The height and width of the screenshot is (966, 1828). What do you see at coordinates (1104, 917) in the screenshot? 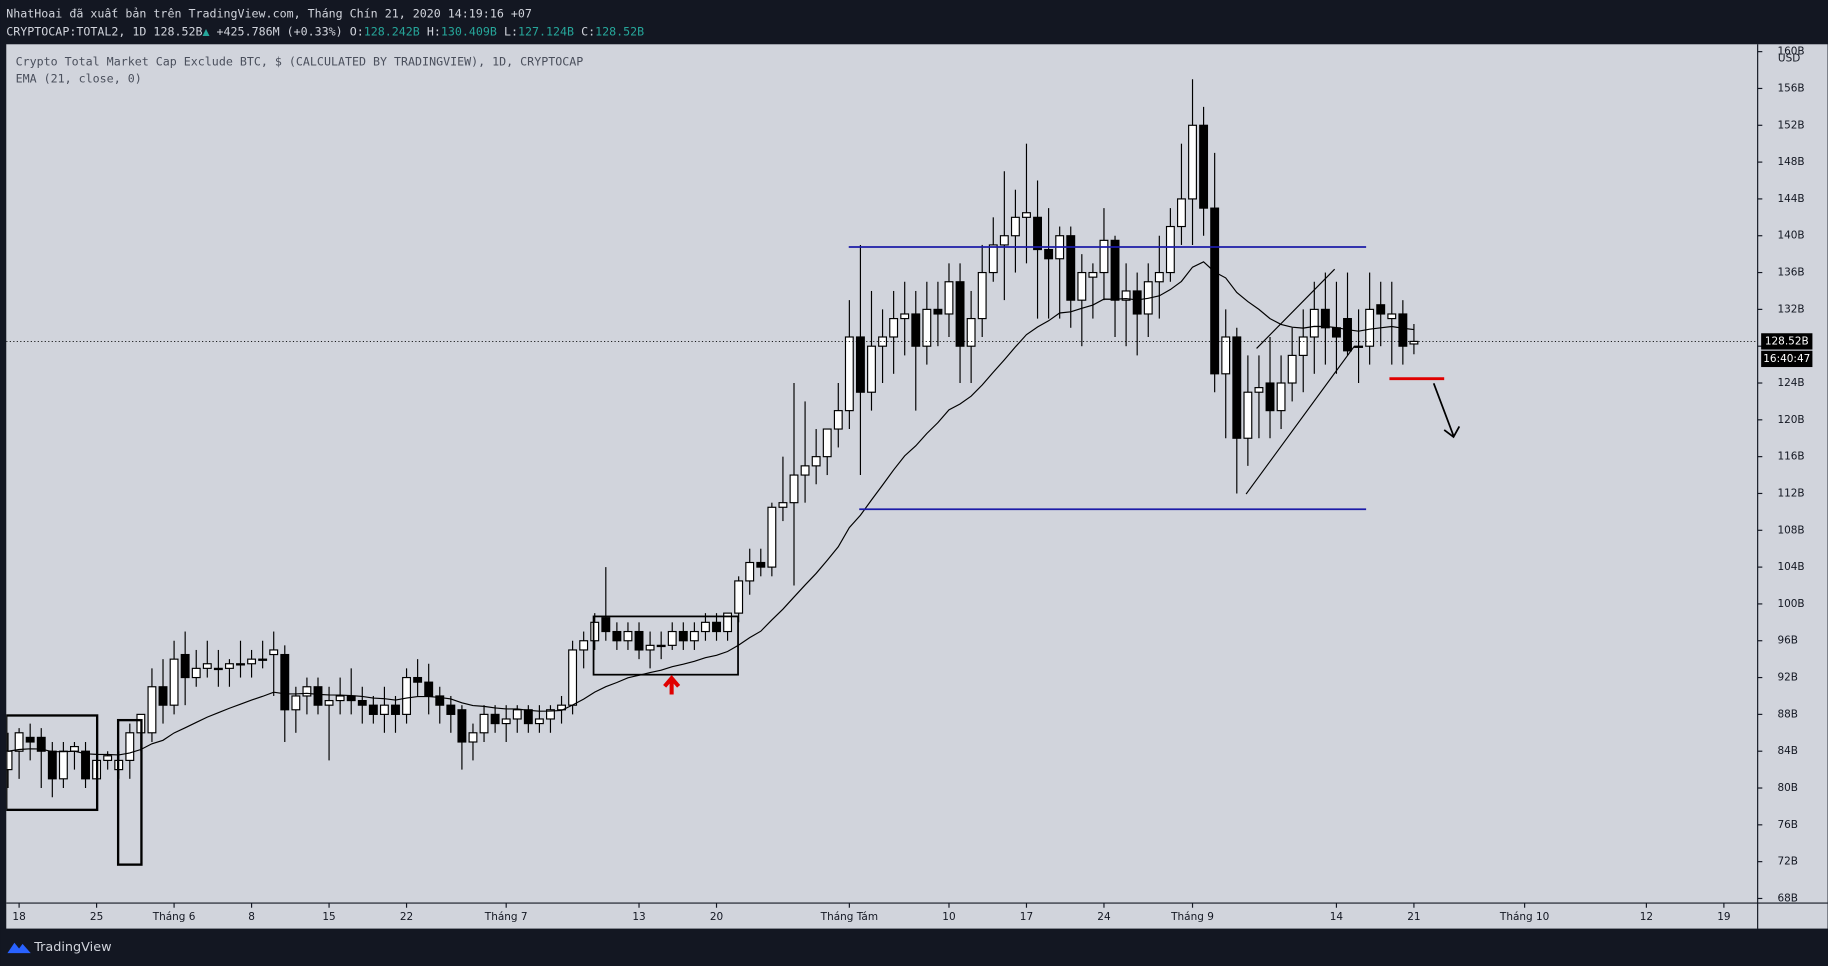
I see `x-tick-label: 24` at bounding box center [1104, 917].